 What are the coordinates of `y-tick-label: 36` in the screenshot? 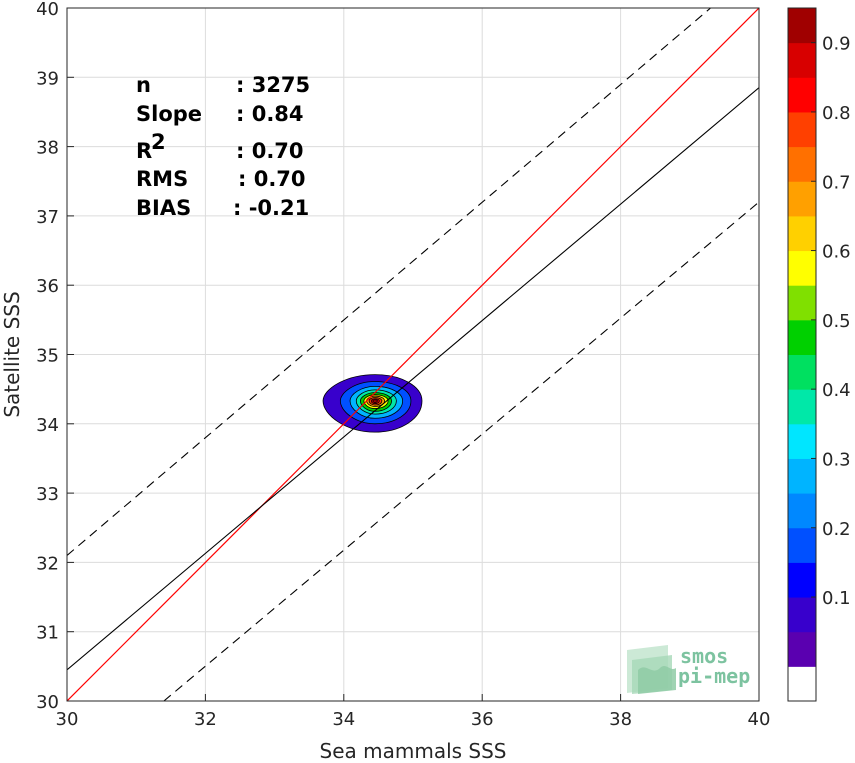 It's located at (47, 286).